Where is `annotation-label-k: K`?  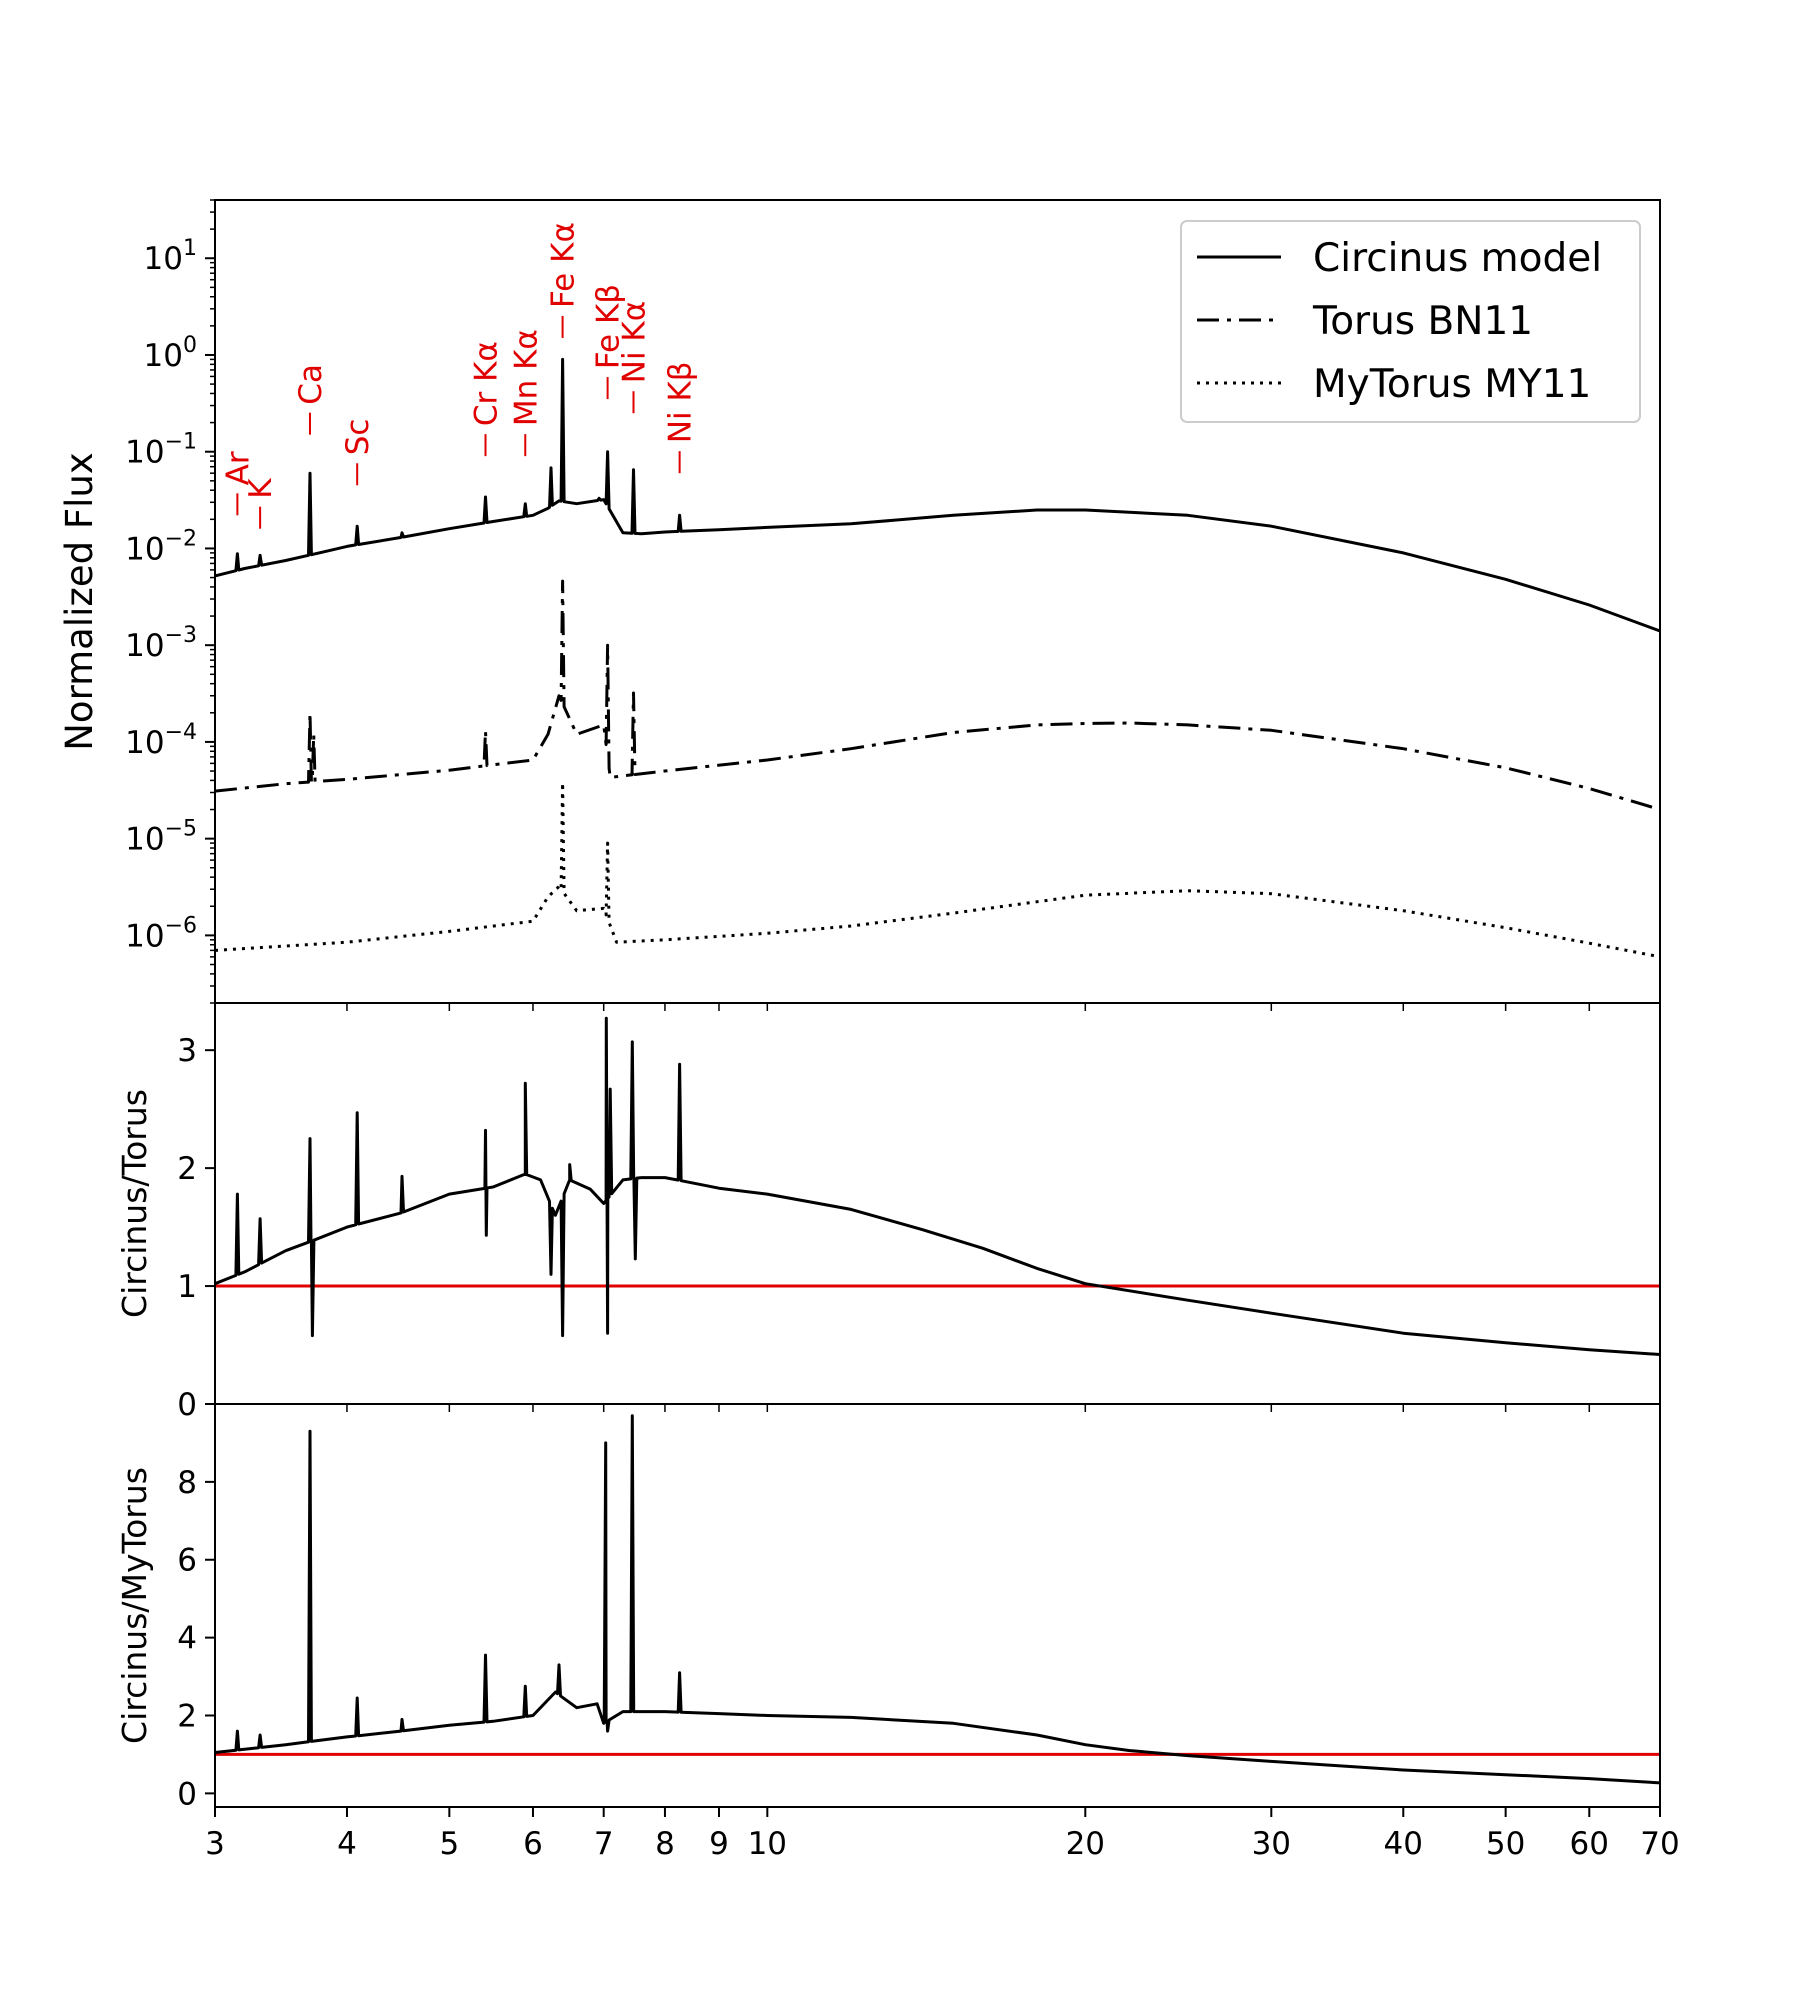 annotation-label-k: K is located at coordinates (261, 488).